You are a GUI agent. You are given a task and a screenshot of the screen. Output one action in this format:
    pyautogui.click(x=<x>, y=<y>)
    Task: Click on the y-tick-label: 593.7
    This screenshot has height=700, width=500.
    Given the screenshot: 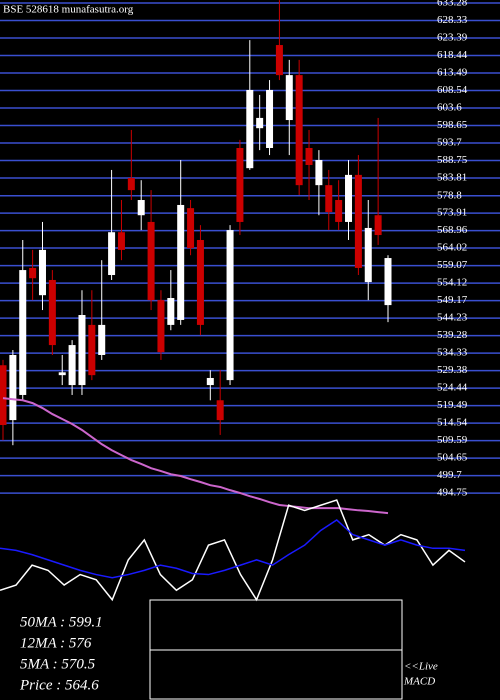 What is the action you would take?
    pyautogui.click(x=449, y=143)
    